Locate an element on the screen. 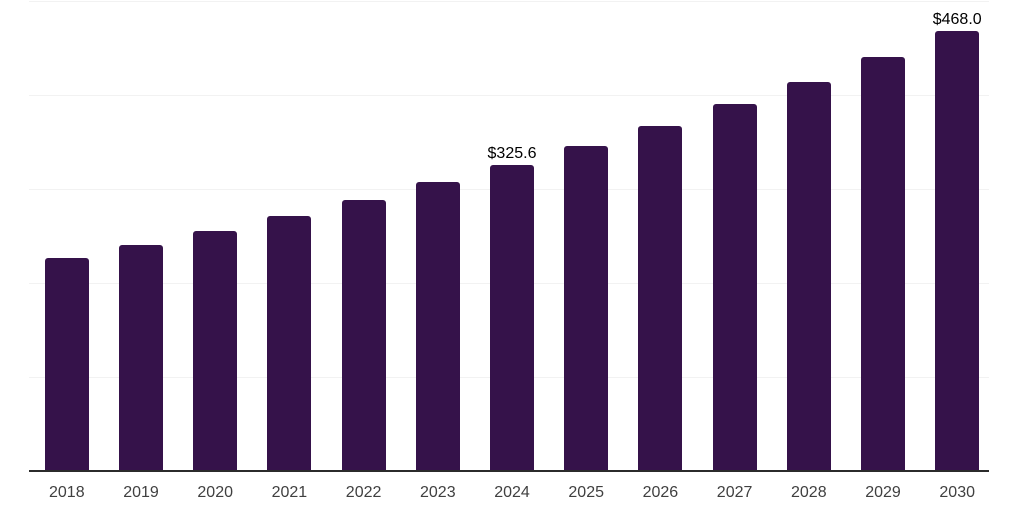  x-tick-label: 2026 is located at coordinates (660, 492).